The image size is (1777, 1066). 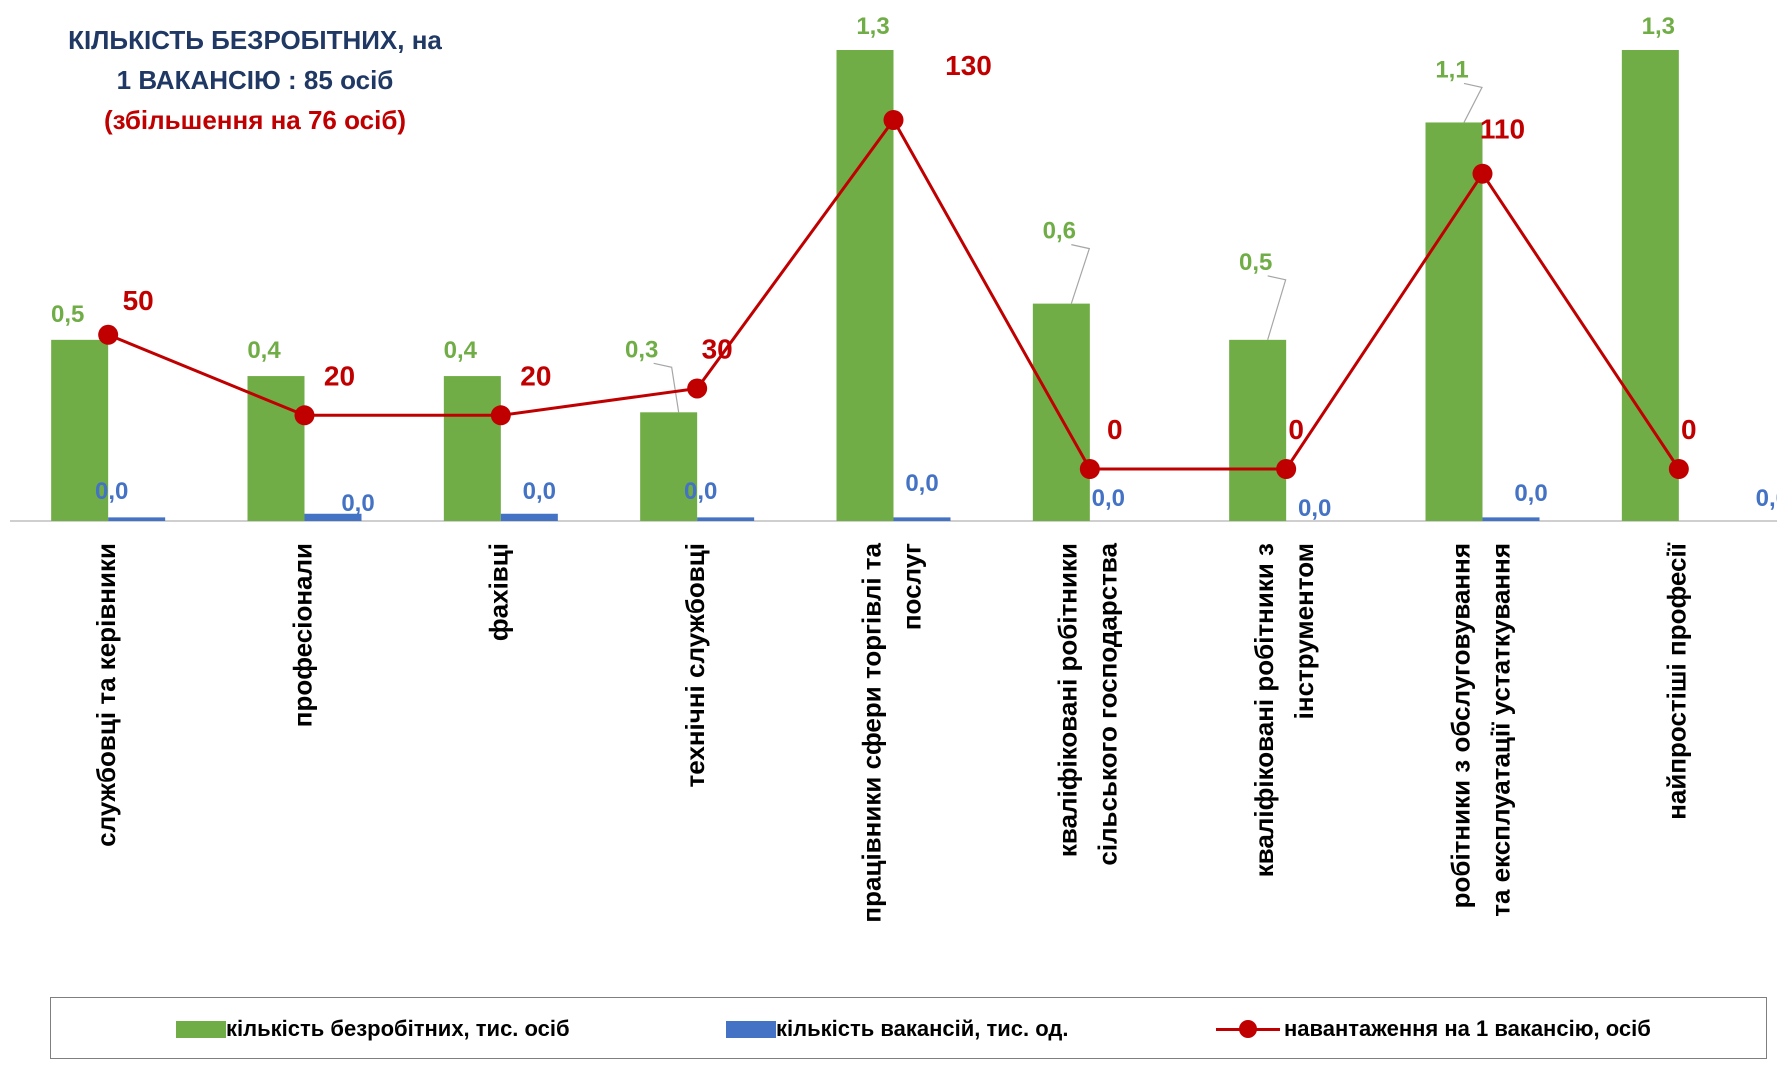 I want to click on legend-label-load: навантаження на 1 вакансію, осіб, so click(x=1467, y=1028).